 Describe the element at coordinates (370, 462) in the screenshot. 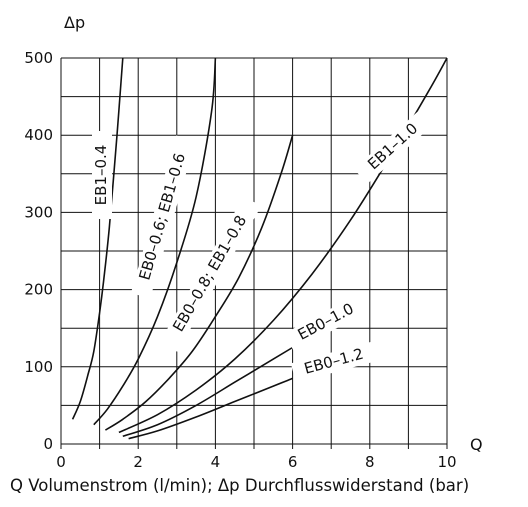

I see `x-tick-label: 8` at that location.